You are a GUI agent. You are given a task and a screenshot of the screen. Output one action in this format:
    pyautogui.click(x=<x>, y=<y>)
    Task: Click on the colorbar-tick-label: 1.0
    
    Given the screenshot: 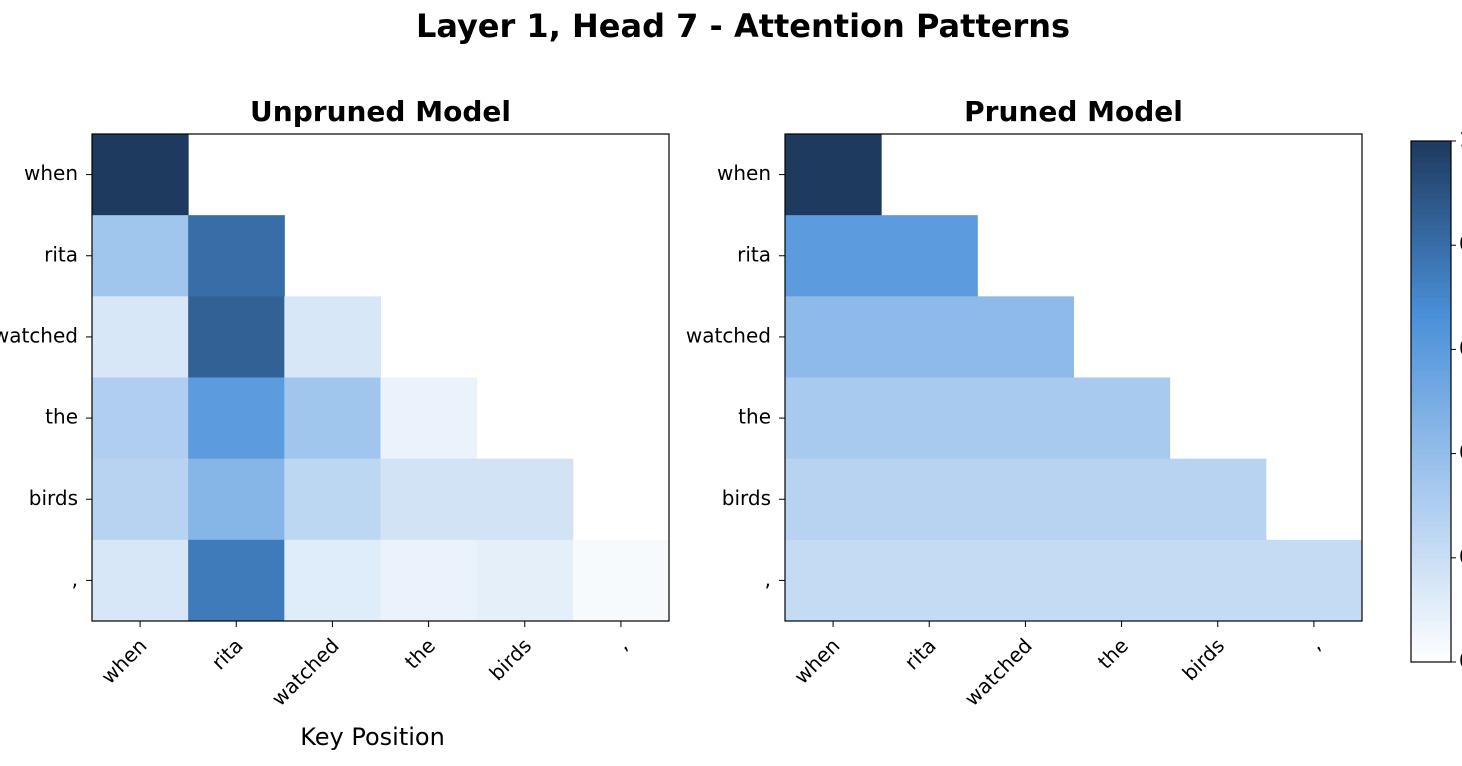 What is the action you would take?
    pyautogui.click(x=1460, y=140)
    